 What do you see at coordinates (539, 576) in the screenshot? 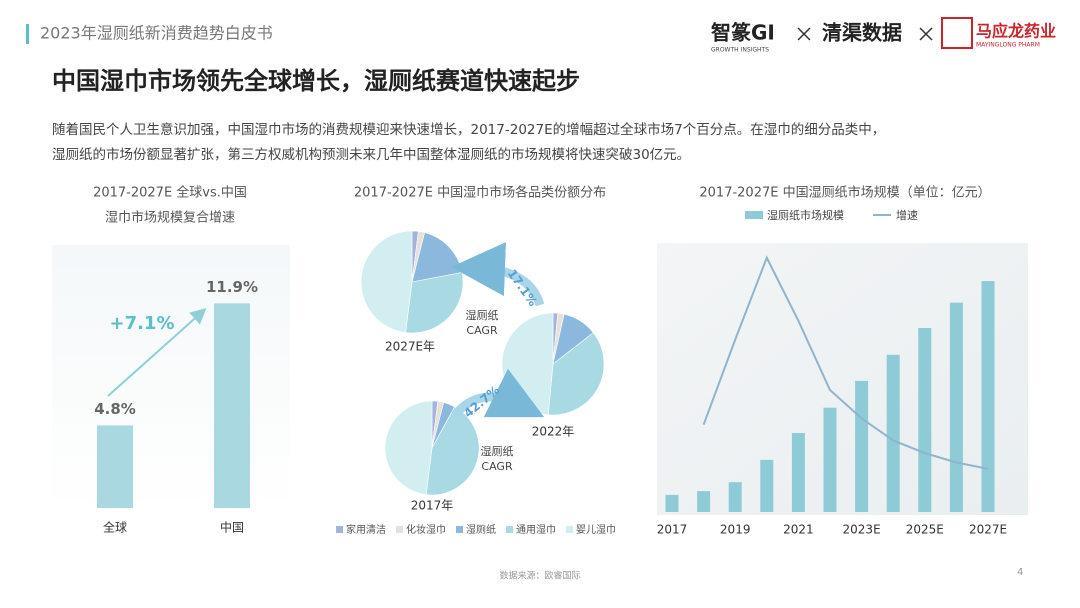
I see `source-note: 数据来源：欧睿国际` at bounding box center [539, 576].